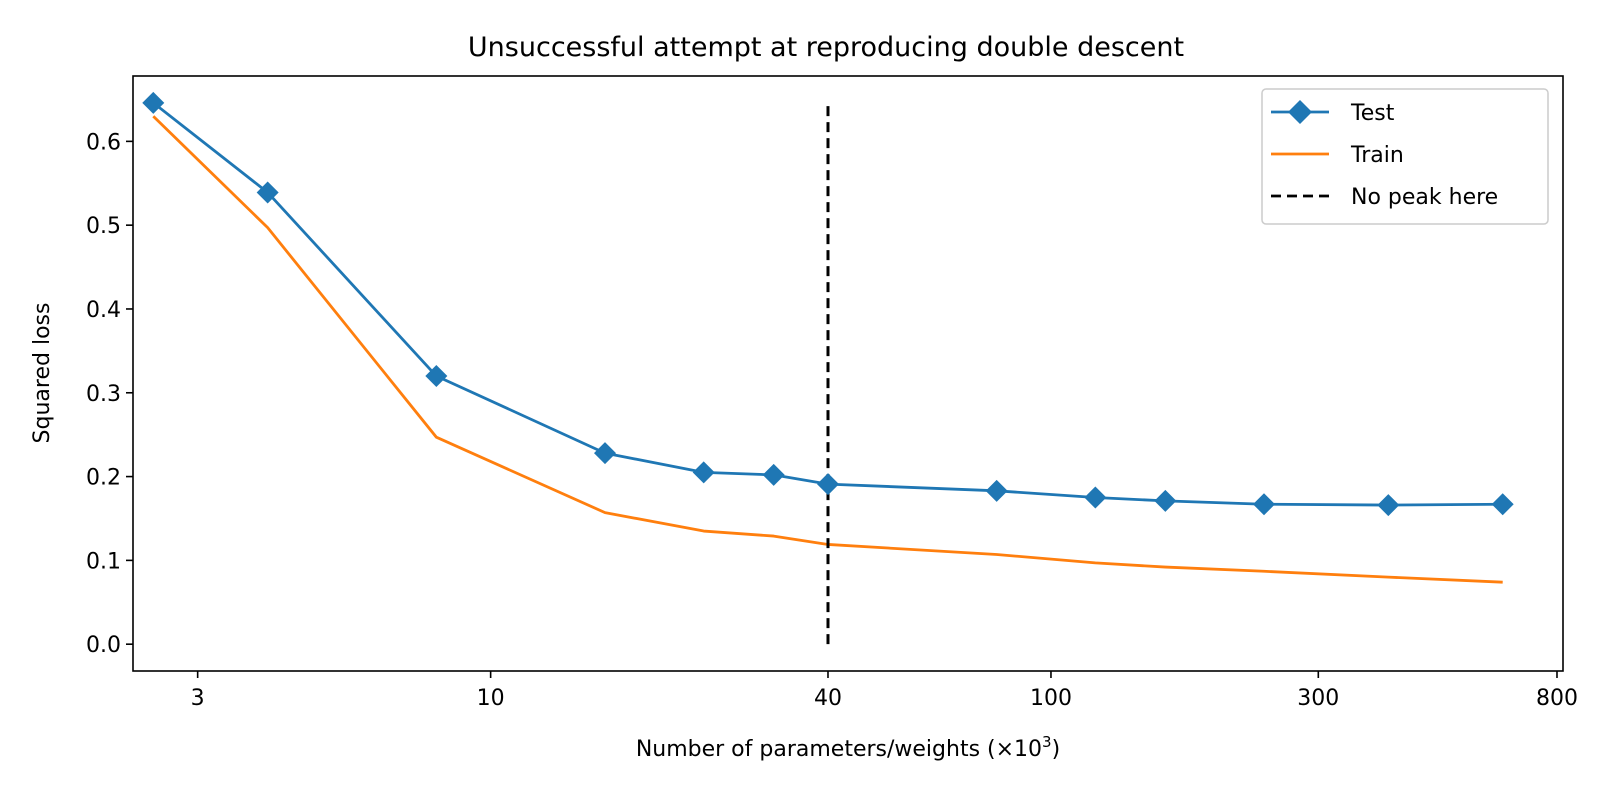 The width and height of the screenshot is (1600, 800). What do you see at coordinates (839, 749) in the screenshot?
I see `x-axis-label-base: Number of parameters/weights (×10` at bounding box center [839, 749].